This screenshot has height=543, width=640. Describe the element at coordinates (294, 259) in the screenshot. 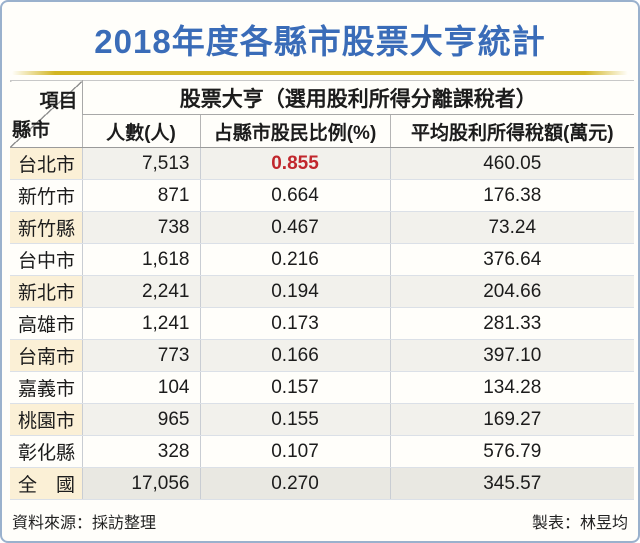

I see `ratio-cell: 0.216` at that location.